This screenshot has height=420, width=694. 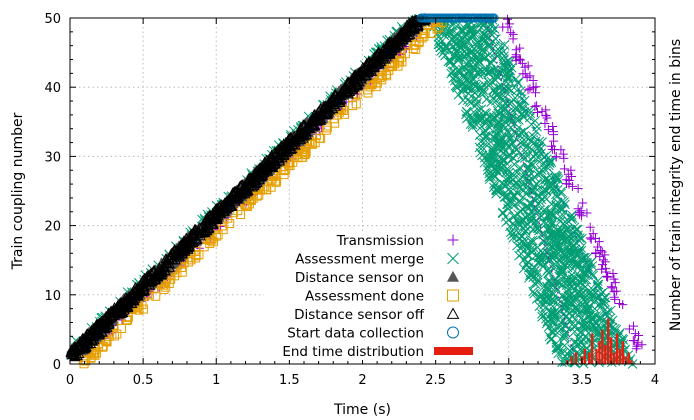 What do you see at coordinates (380, 241) in the screenshot?
I see `legend-label: Transmission` at bounding box center [380, 241].